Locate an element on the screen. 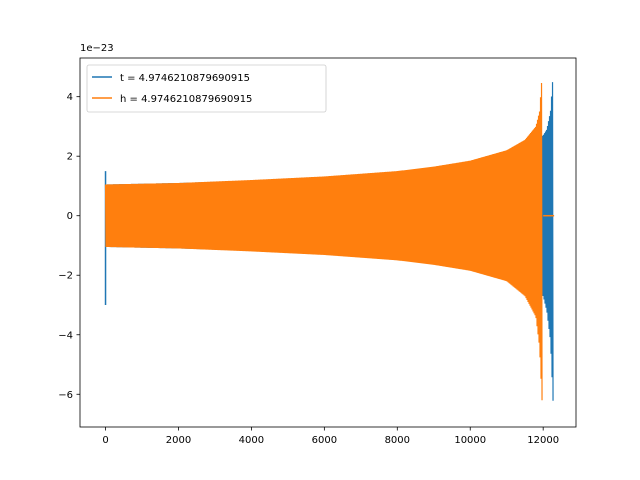 The height and width of the screenshot is (480, 640). y-tick-label: 2 is located at coordinates (70, 157).